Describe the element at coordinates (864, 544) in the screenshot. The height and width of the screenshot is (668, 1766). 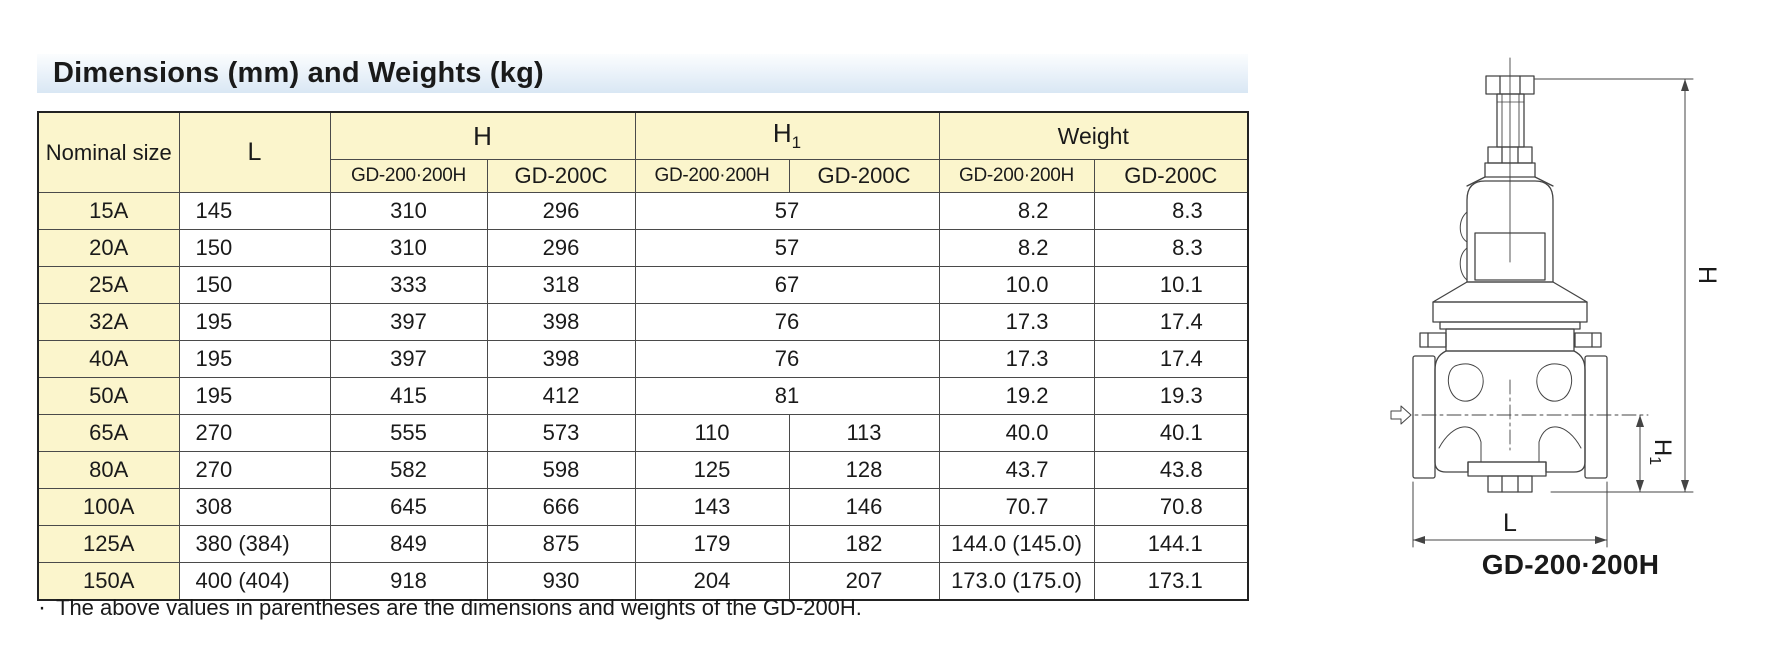
I see `cell-h1-gd200c: 182` at that location.